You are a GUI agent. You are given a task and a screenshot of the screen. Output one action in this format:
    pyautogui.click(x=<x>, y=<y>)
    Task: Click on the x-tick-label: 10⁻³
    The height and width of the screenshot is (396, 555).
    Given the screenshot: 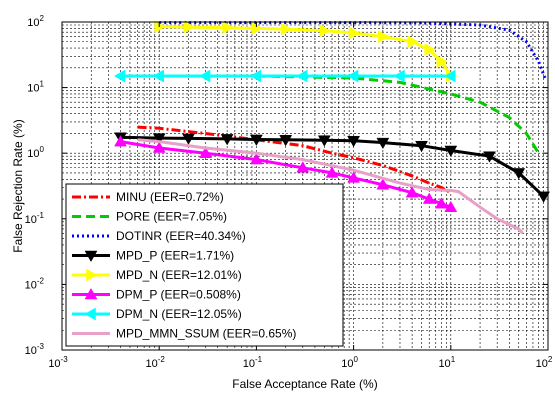 What is the action you would take?
    pyautogui.click(x=58, y=362)
    